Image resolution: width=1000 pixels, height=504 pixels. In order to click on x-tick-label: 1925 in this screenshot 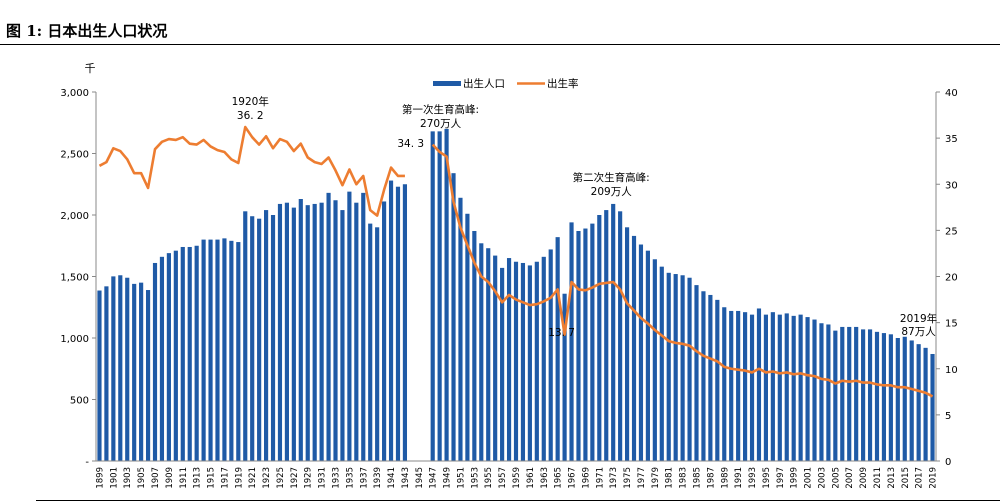, I will do `click(281, 478)`.